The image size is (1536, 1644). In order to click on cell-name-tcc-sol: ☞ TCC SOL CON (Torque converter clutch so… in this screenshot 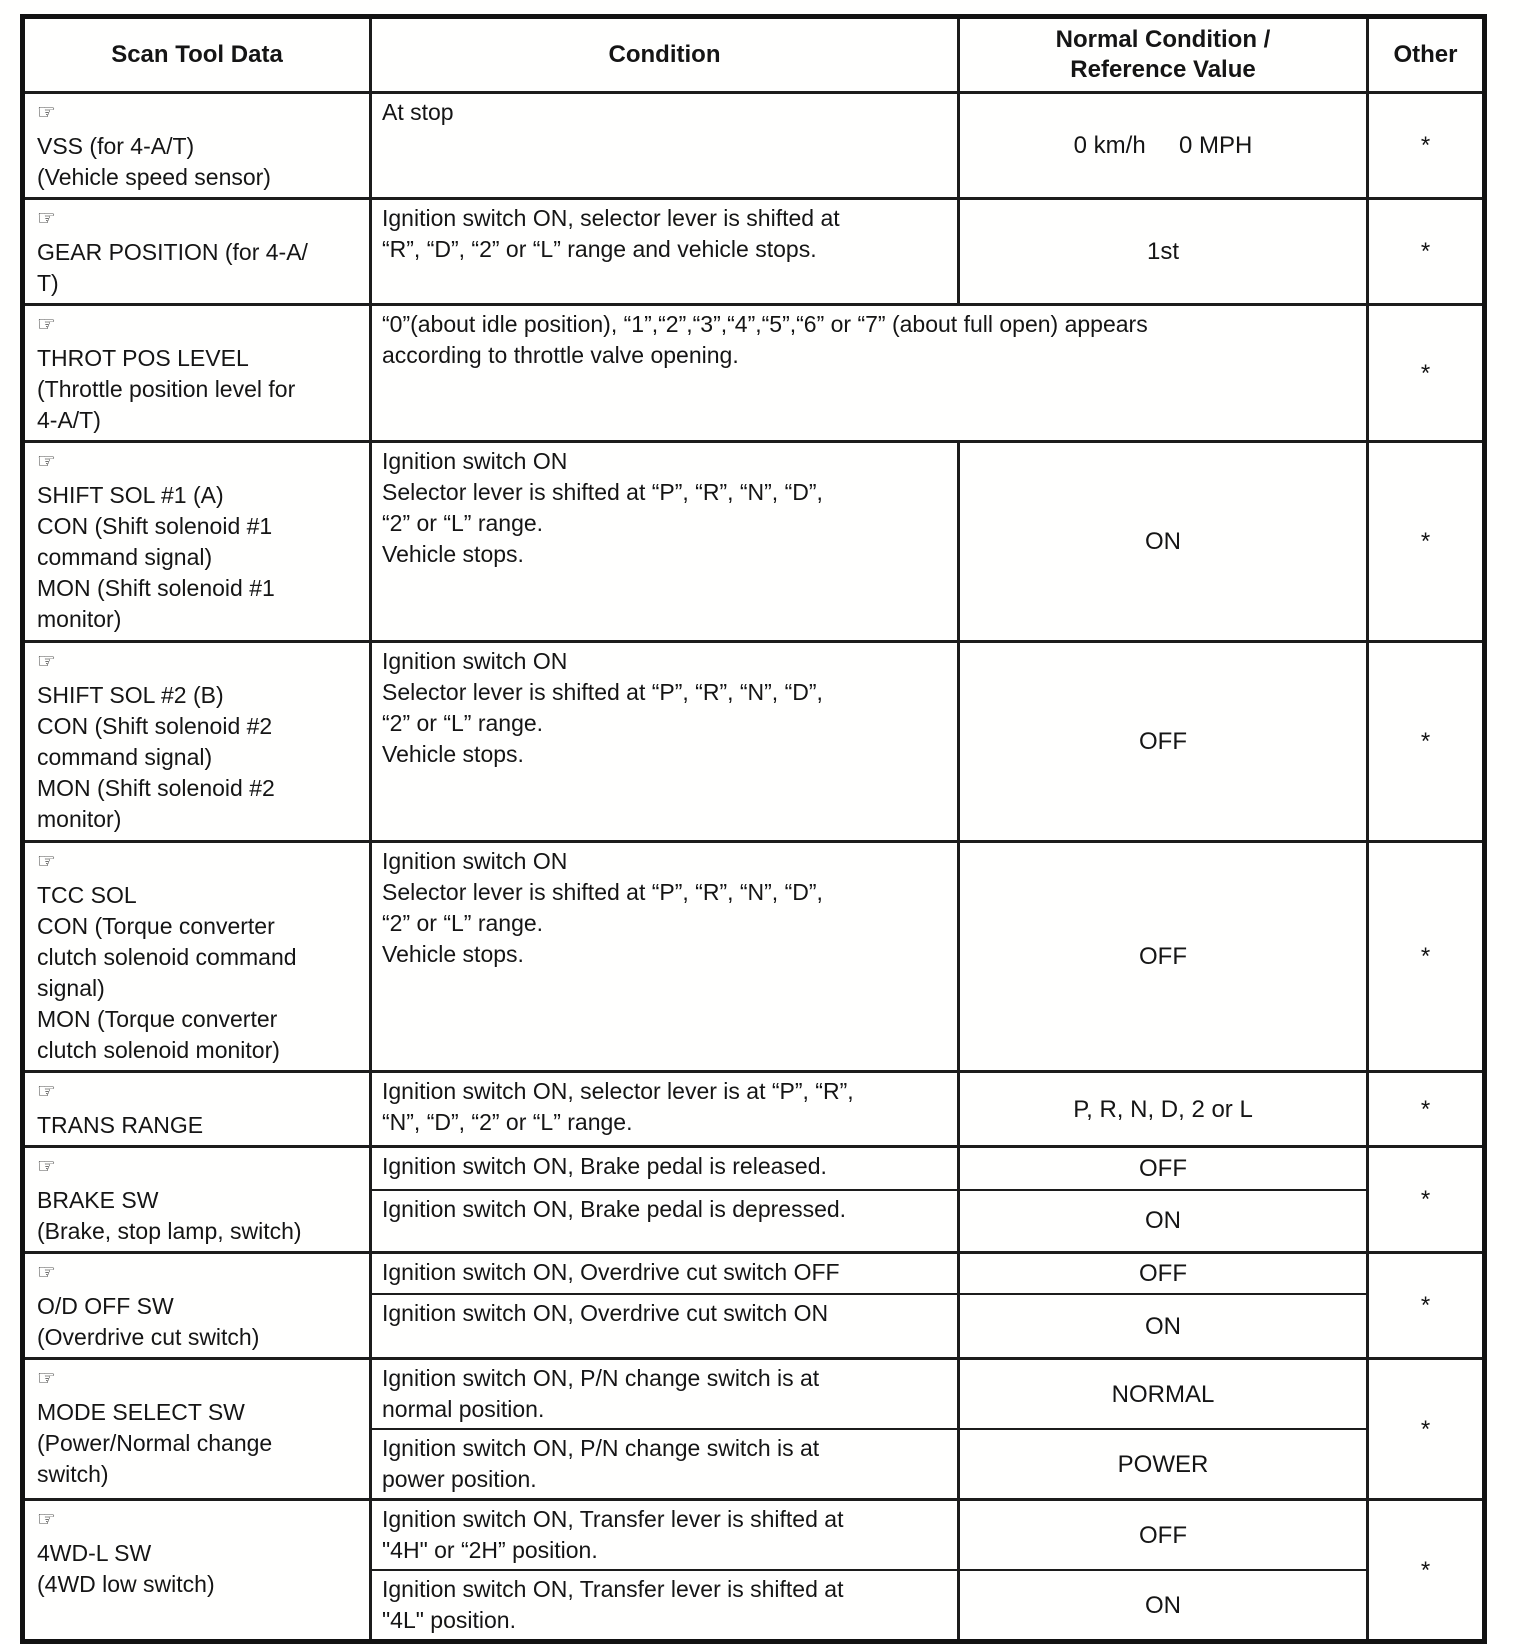, I will do `click(196, 956)`.